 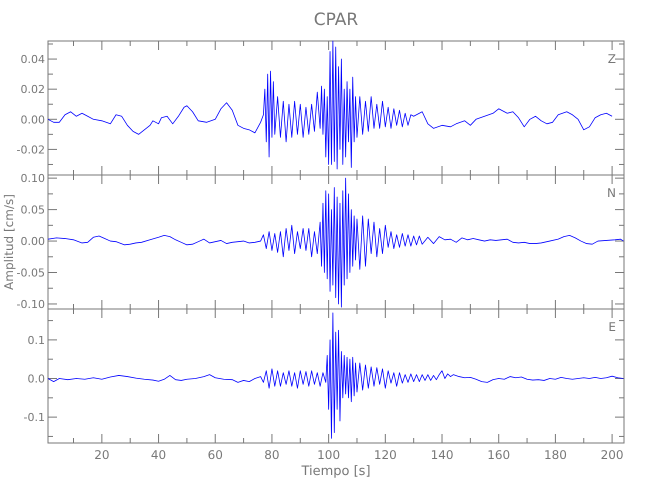 What do you see at coordinates (385, 455) in the screenshot?
I see `x-tick-label: 120` at bounding box center [385, 455].